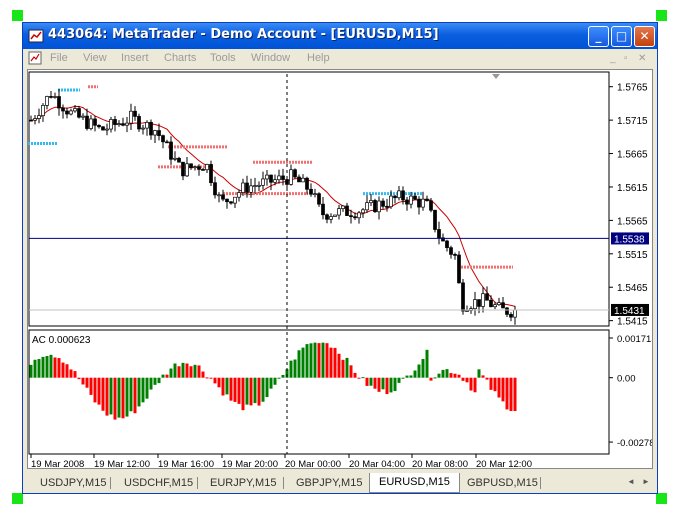 The height and width of the screenshot is (514, 679). I want to click on menu-file: File, so click(59, 58).